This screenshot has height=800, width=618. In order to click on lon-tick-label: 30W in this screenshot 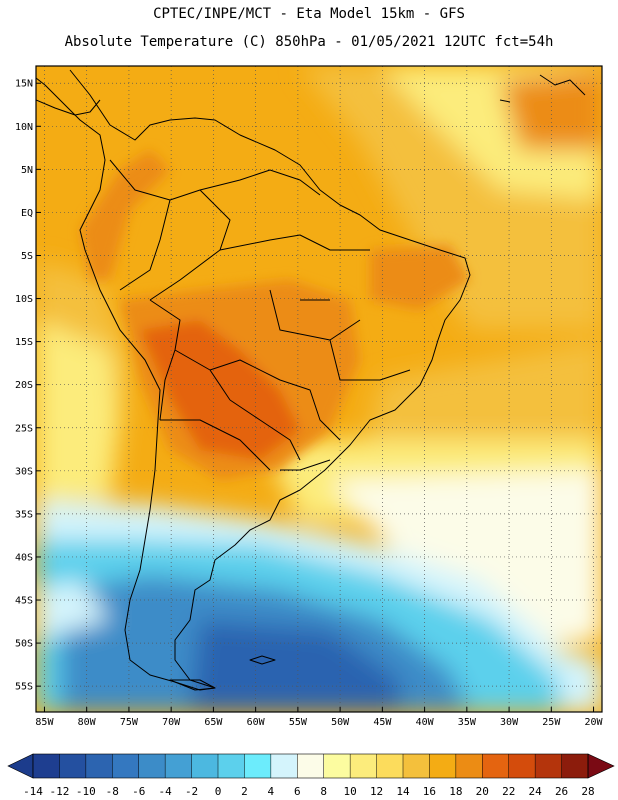, I will do `click(509, 722)`.